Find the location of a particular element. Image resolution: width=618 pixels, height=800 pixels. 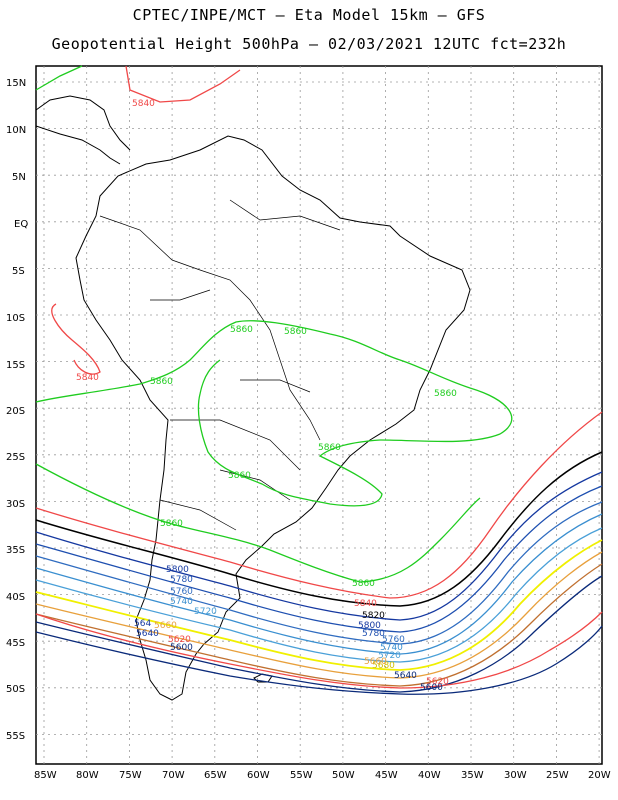

lat-label: 30S is located at coordinates (15, 504).